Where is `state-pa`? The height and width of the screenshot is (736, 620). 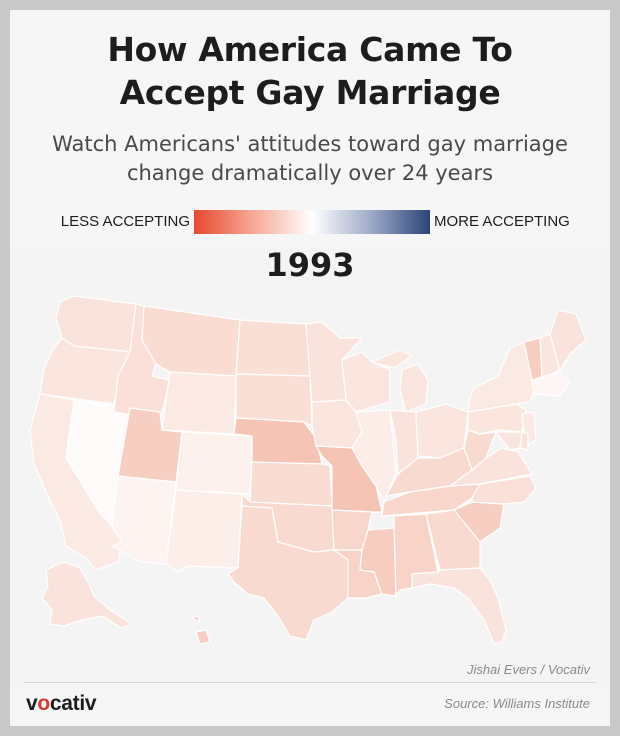
state-pa is located at coordinates (497, 419).